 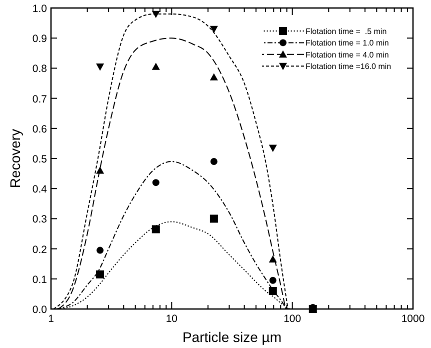 What do you see at coordinates (40, 220) in the screenshot?
I see `y-tick-label: 0.3` at bounding box center [40, 220].